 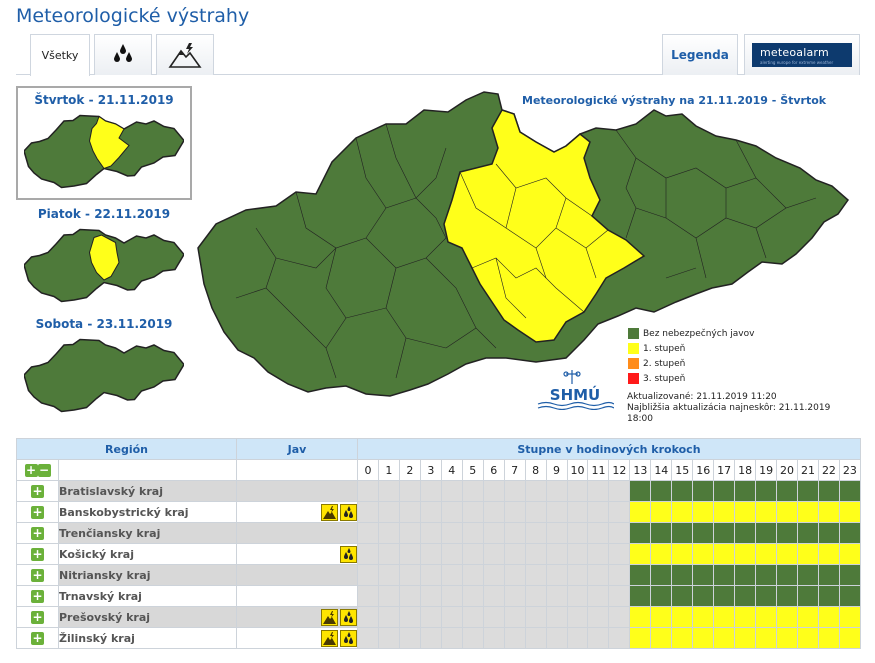 What do you see at coordinates (699, 333) in the screenshot?
I see `legend-label: Bez nebezpečných javov` at bounding box center [699, 333].